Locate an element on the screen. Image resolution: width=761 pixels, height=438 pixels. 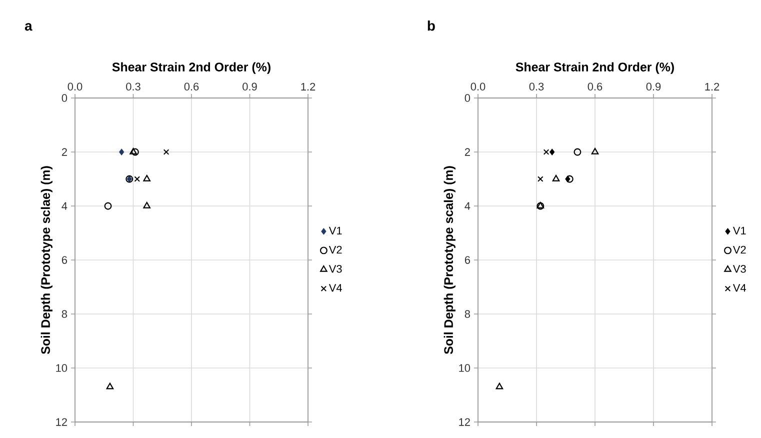
chart-title: a is located at coordinates (28, 27).